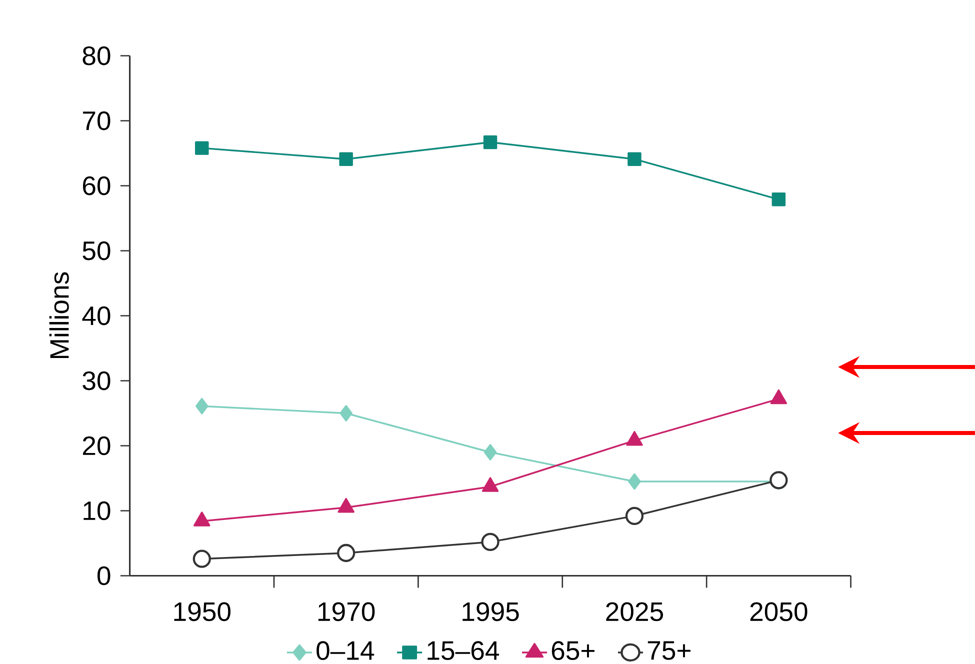 Image resolution: width=975 pixels, height=664 pixels. Describe the element at coordinates (635, 612) in the screenshot. I see `x-tick-label: 2025` at that location.